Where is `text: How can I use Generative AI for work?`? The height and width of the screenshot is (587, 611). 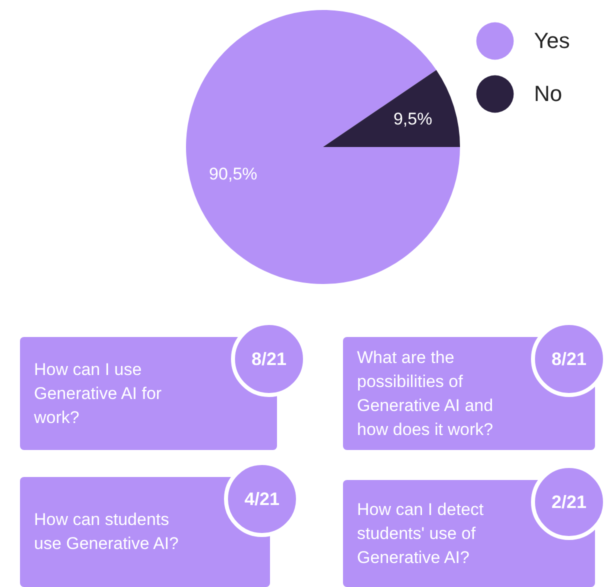
text: How can I use Generative AI for work? is located at coordinates (98, 393).